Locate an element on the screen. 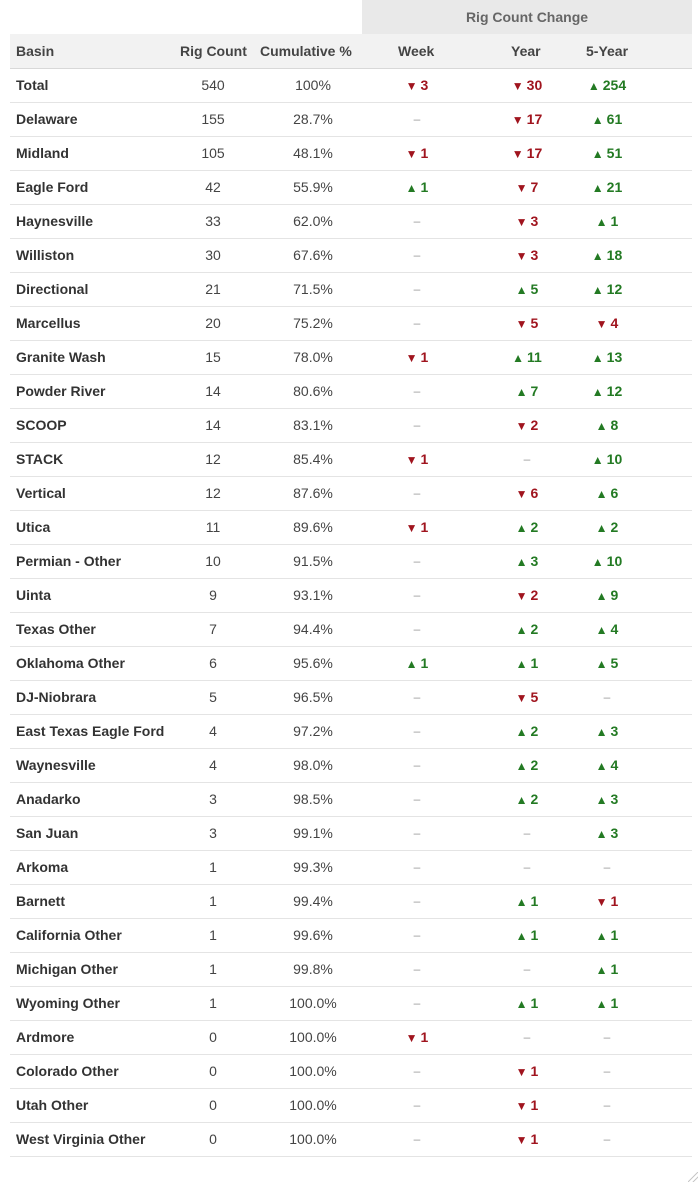 The image size is (700, 1184). five-year-change: ▲ 13 is located at coordinates (607, 357).